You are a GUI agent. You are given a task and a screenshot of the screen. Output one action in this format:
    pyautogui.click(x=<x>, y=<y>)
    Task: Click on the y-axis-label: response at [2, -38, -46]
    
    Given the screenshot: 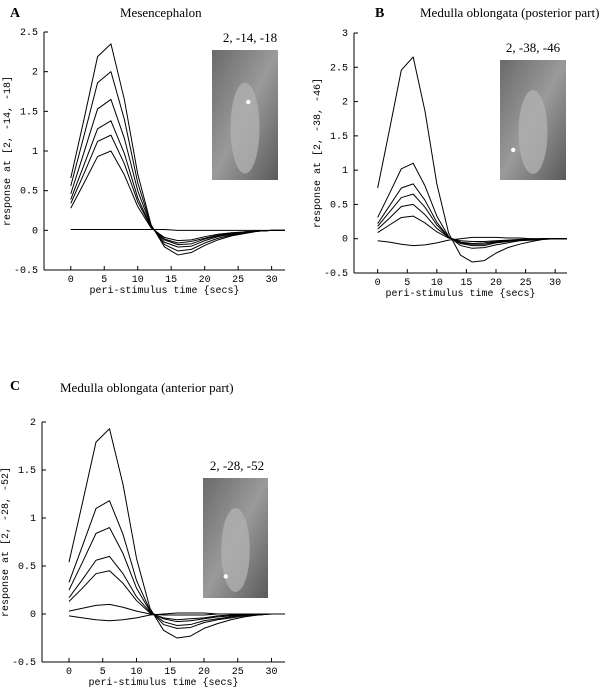 What is the action you would take?
    pyautogui.click(x=318, y=153)
    